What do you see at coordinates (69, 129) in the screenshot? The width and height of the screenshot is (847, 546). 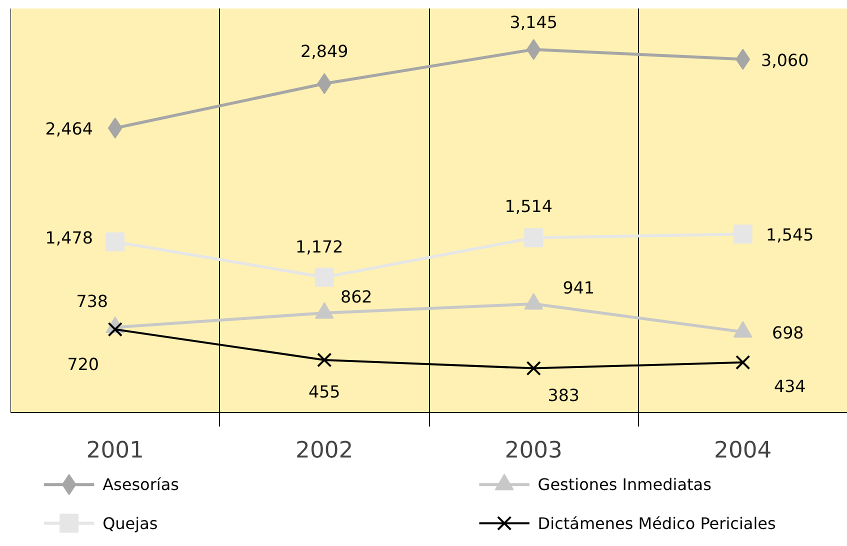 I see `data-label: 2,464` at bounding box center [69, 129].